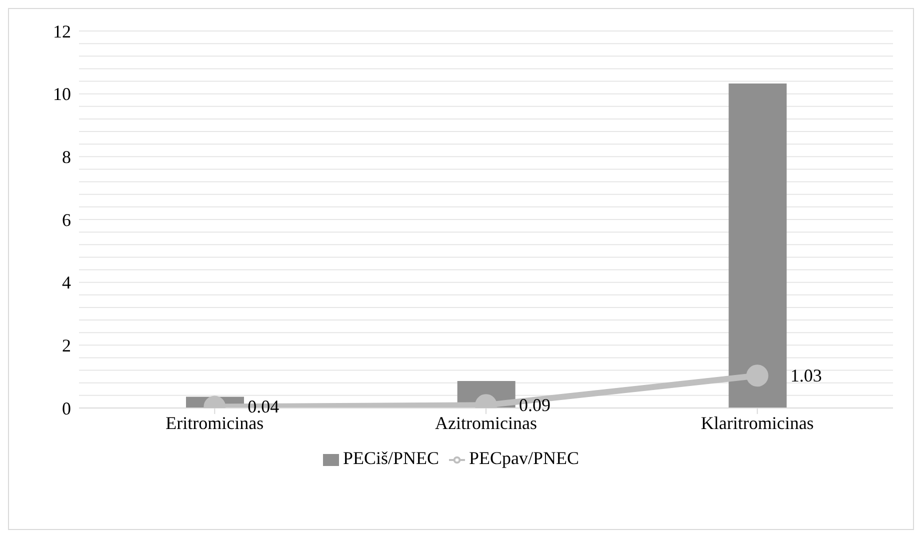 This screenshot has height=538, width=922. What do you see at coordinates (66, 282) in the screenshot?
I see `y-tick-label: 4` at bounding box center [66, 282].